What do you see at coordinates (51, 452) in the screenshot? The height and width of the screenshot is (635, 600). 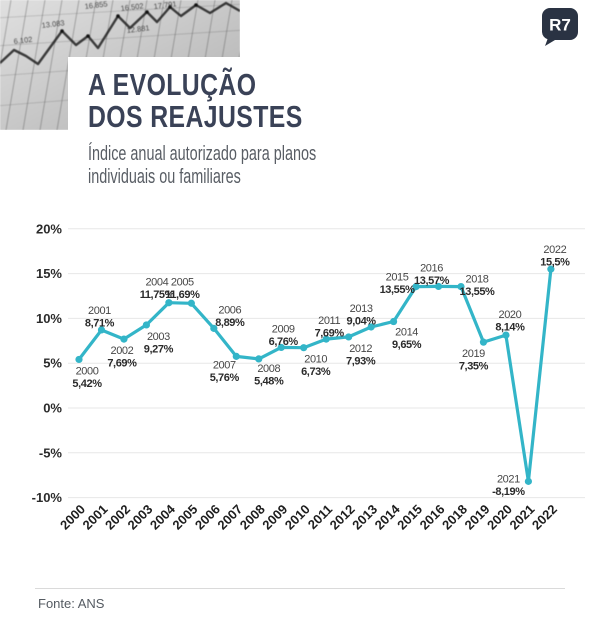 I see `y-tick-label: -5%` at bounding box center [51, 452].